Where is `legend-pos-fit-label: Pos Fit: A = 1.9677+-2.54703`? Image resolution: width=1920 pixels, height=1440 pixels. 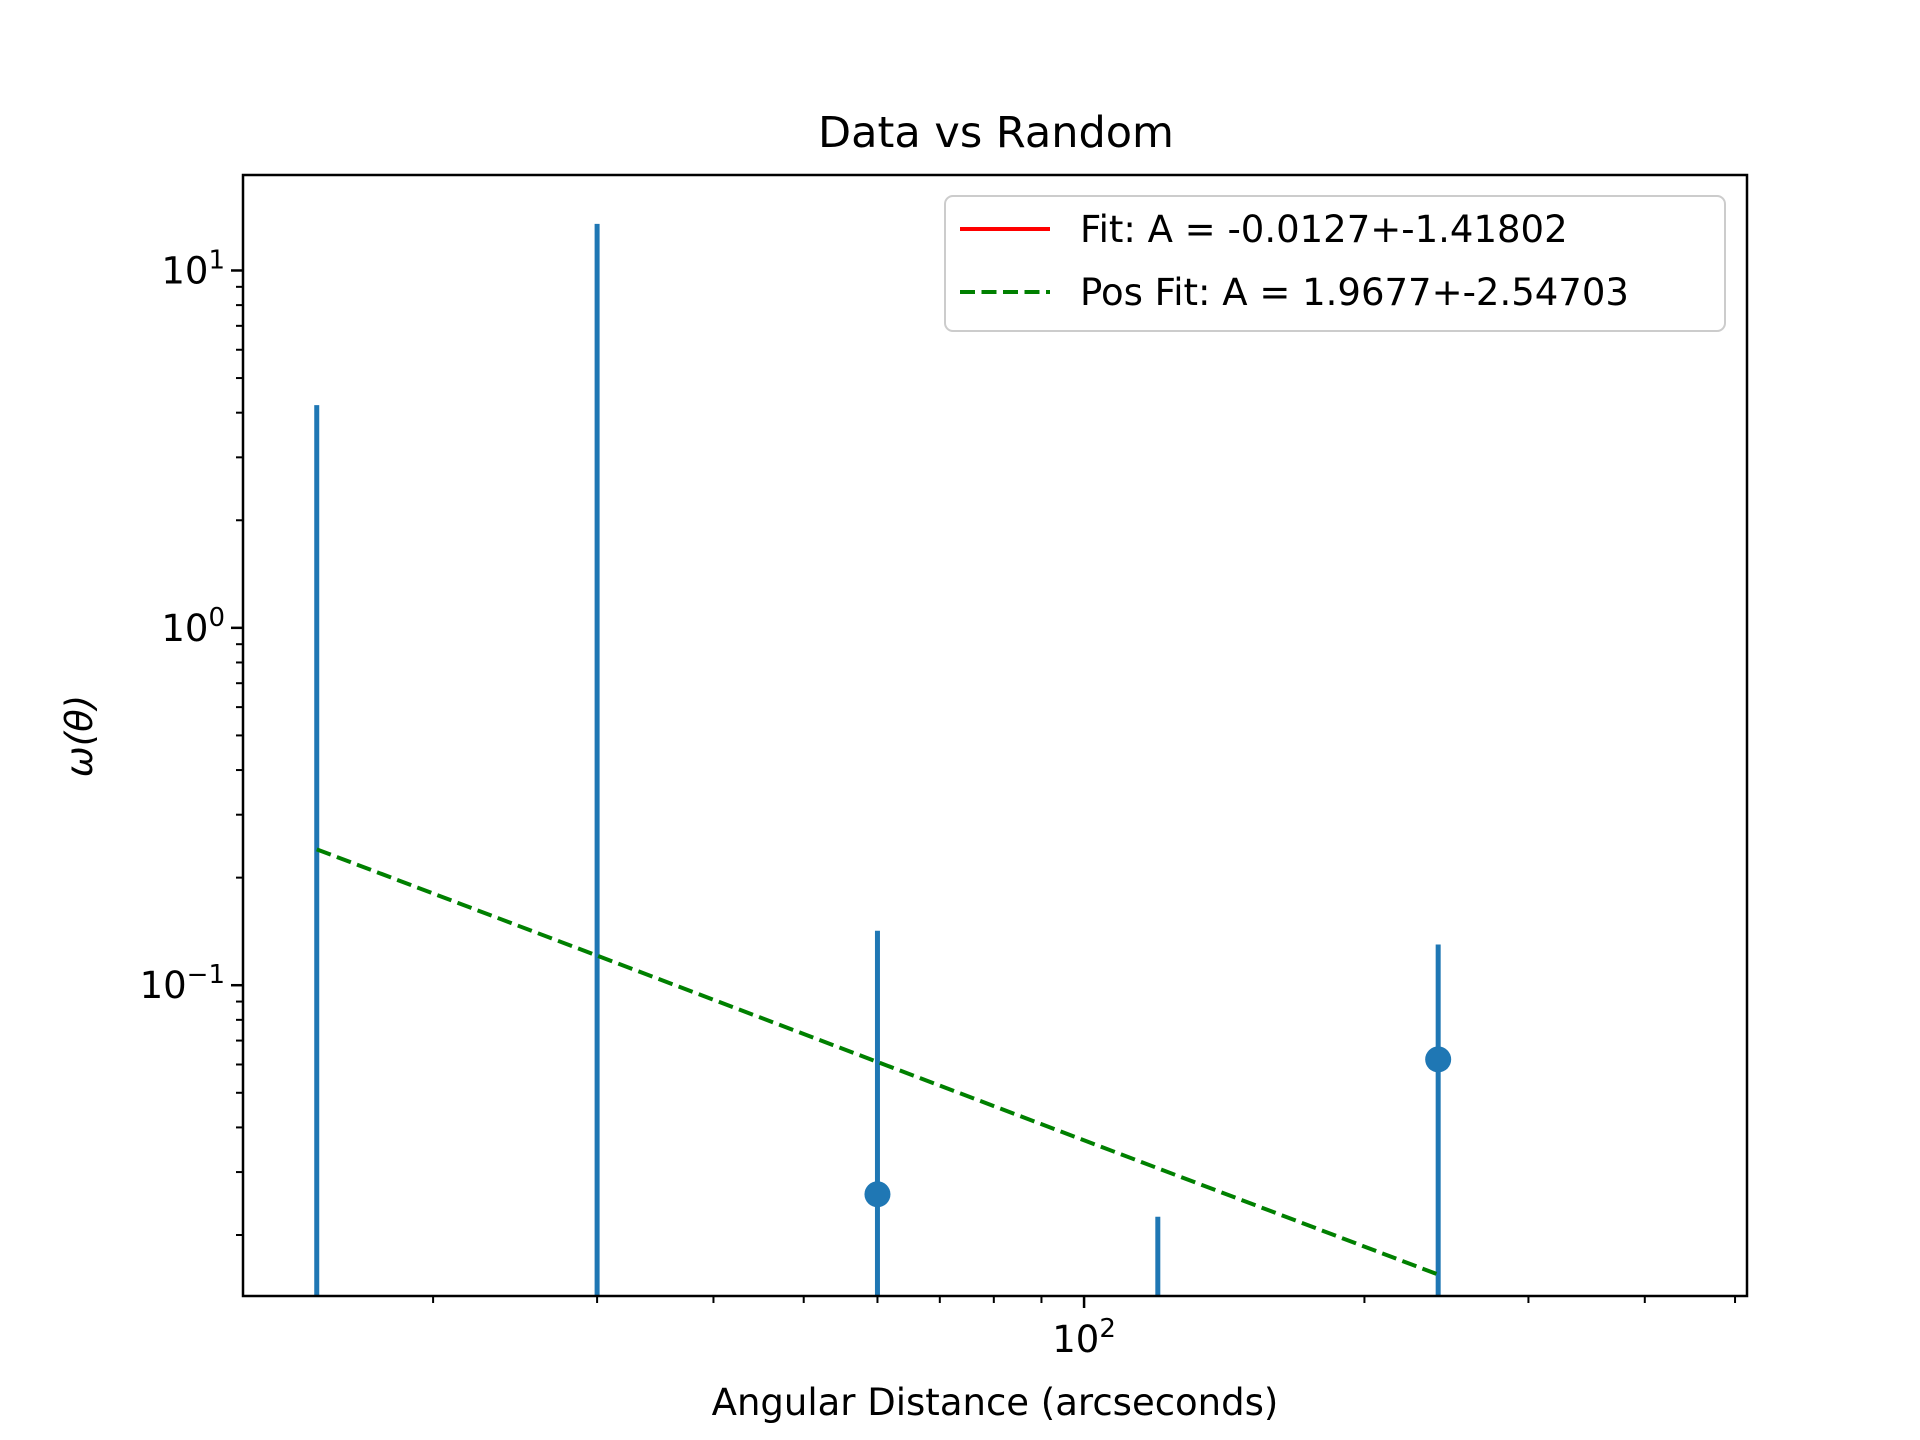 legend-pos-fit-label: Pos Fit: A = 1.9677+-2.54703 is located at coordinates (1354, 292).